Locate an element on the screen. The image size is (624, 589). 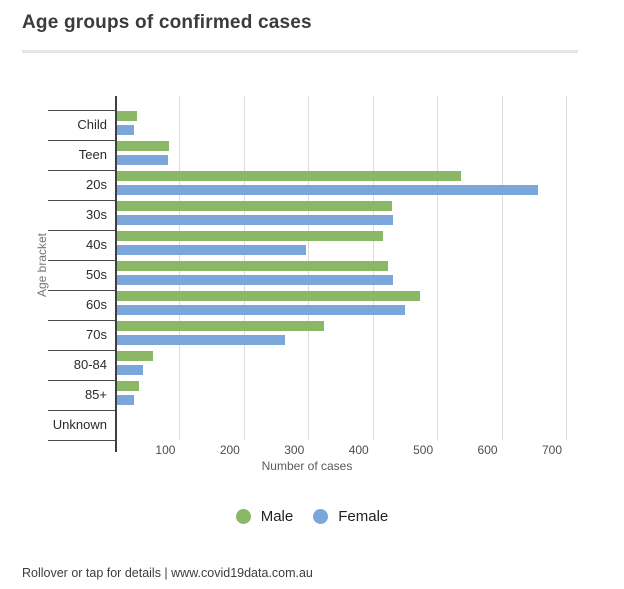
legend-item-female: Female is located at coordinates (350, 516).